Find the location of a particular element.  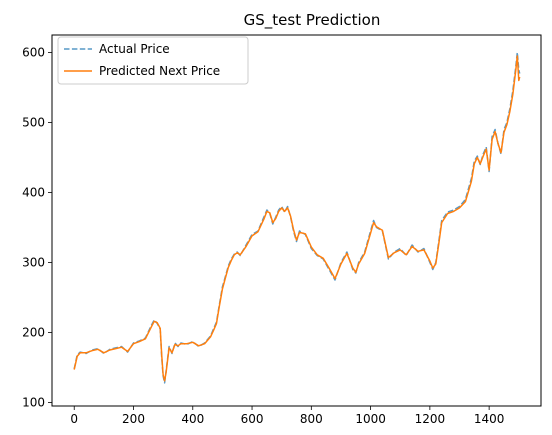

y-tick-label: 200 is located at coordinates (33, 333).